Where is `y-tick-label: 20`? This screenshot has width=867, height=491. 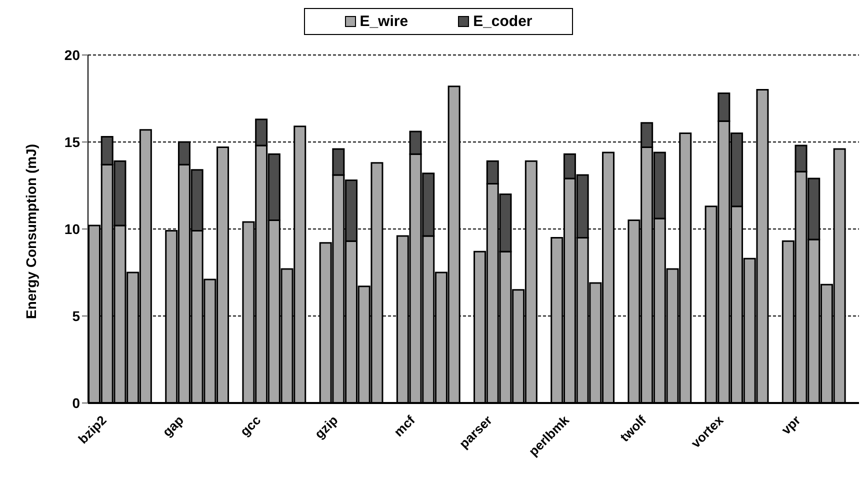 y-tick-label: 20 is located at coordinates (72, 54).